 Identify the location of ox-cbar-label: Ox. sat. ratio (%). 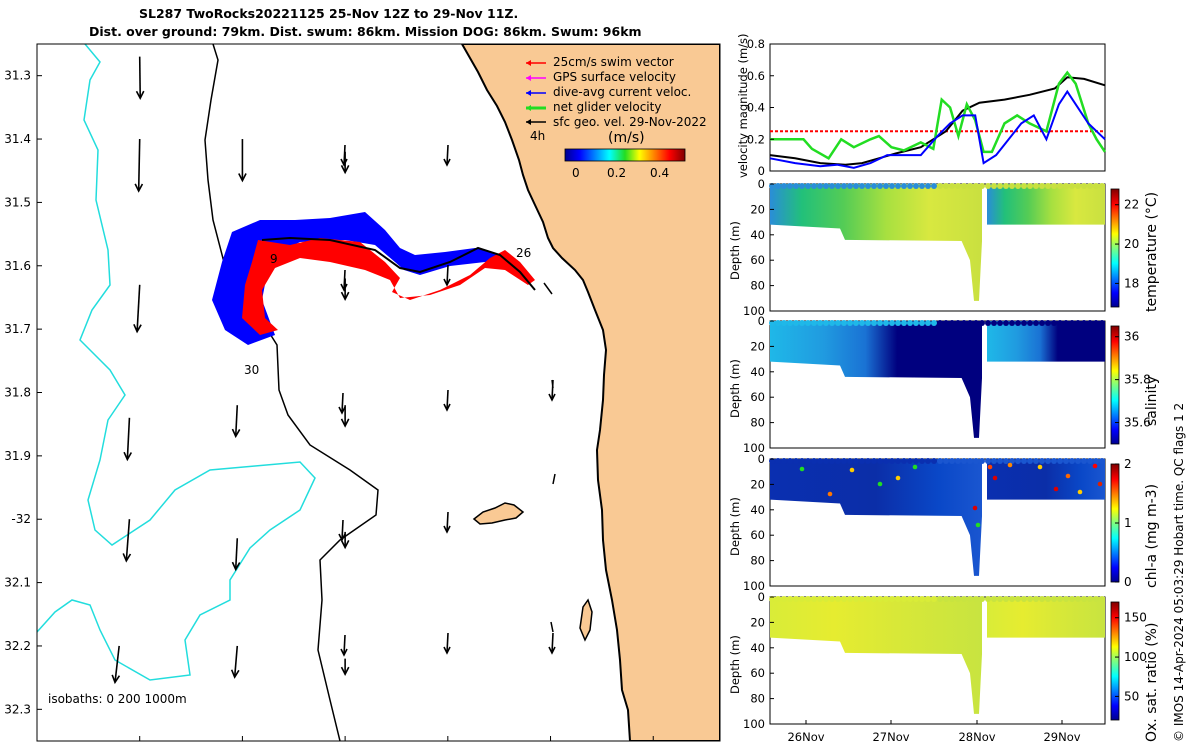
(1152, 682).